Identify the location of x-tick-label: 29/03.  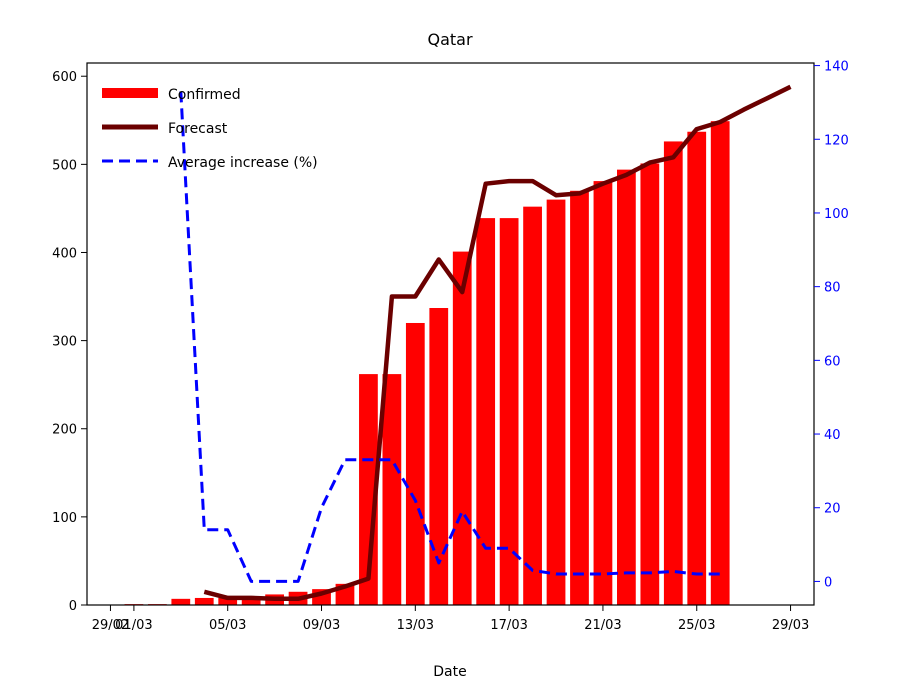
(790, 625).